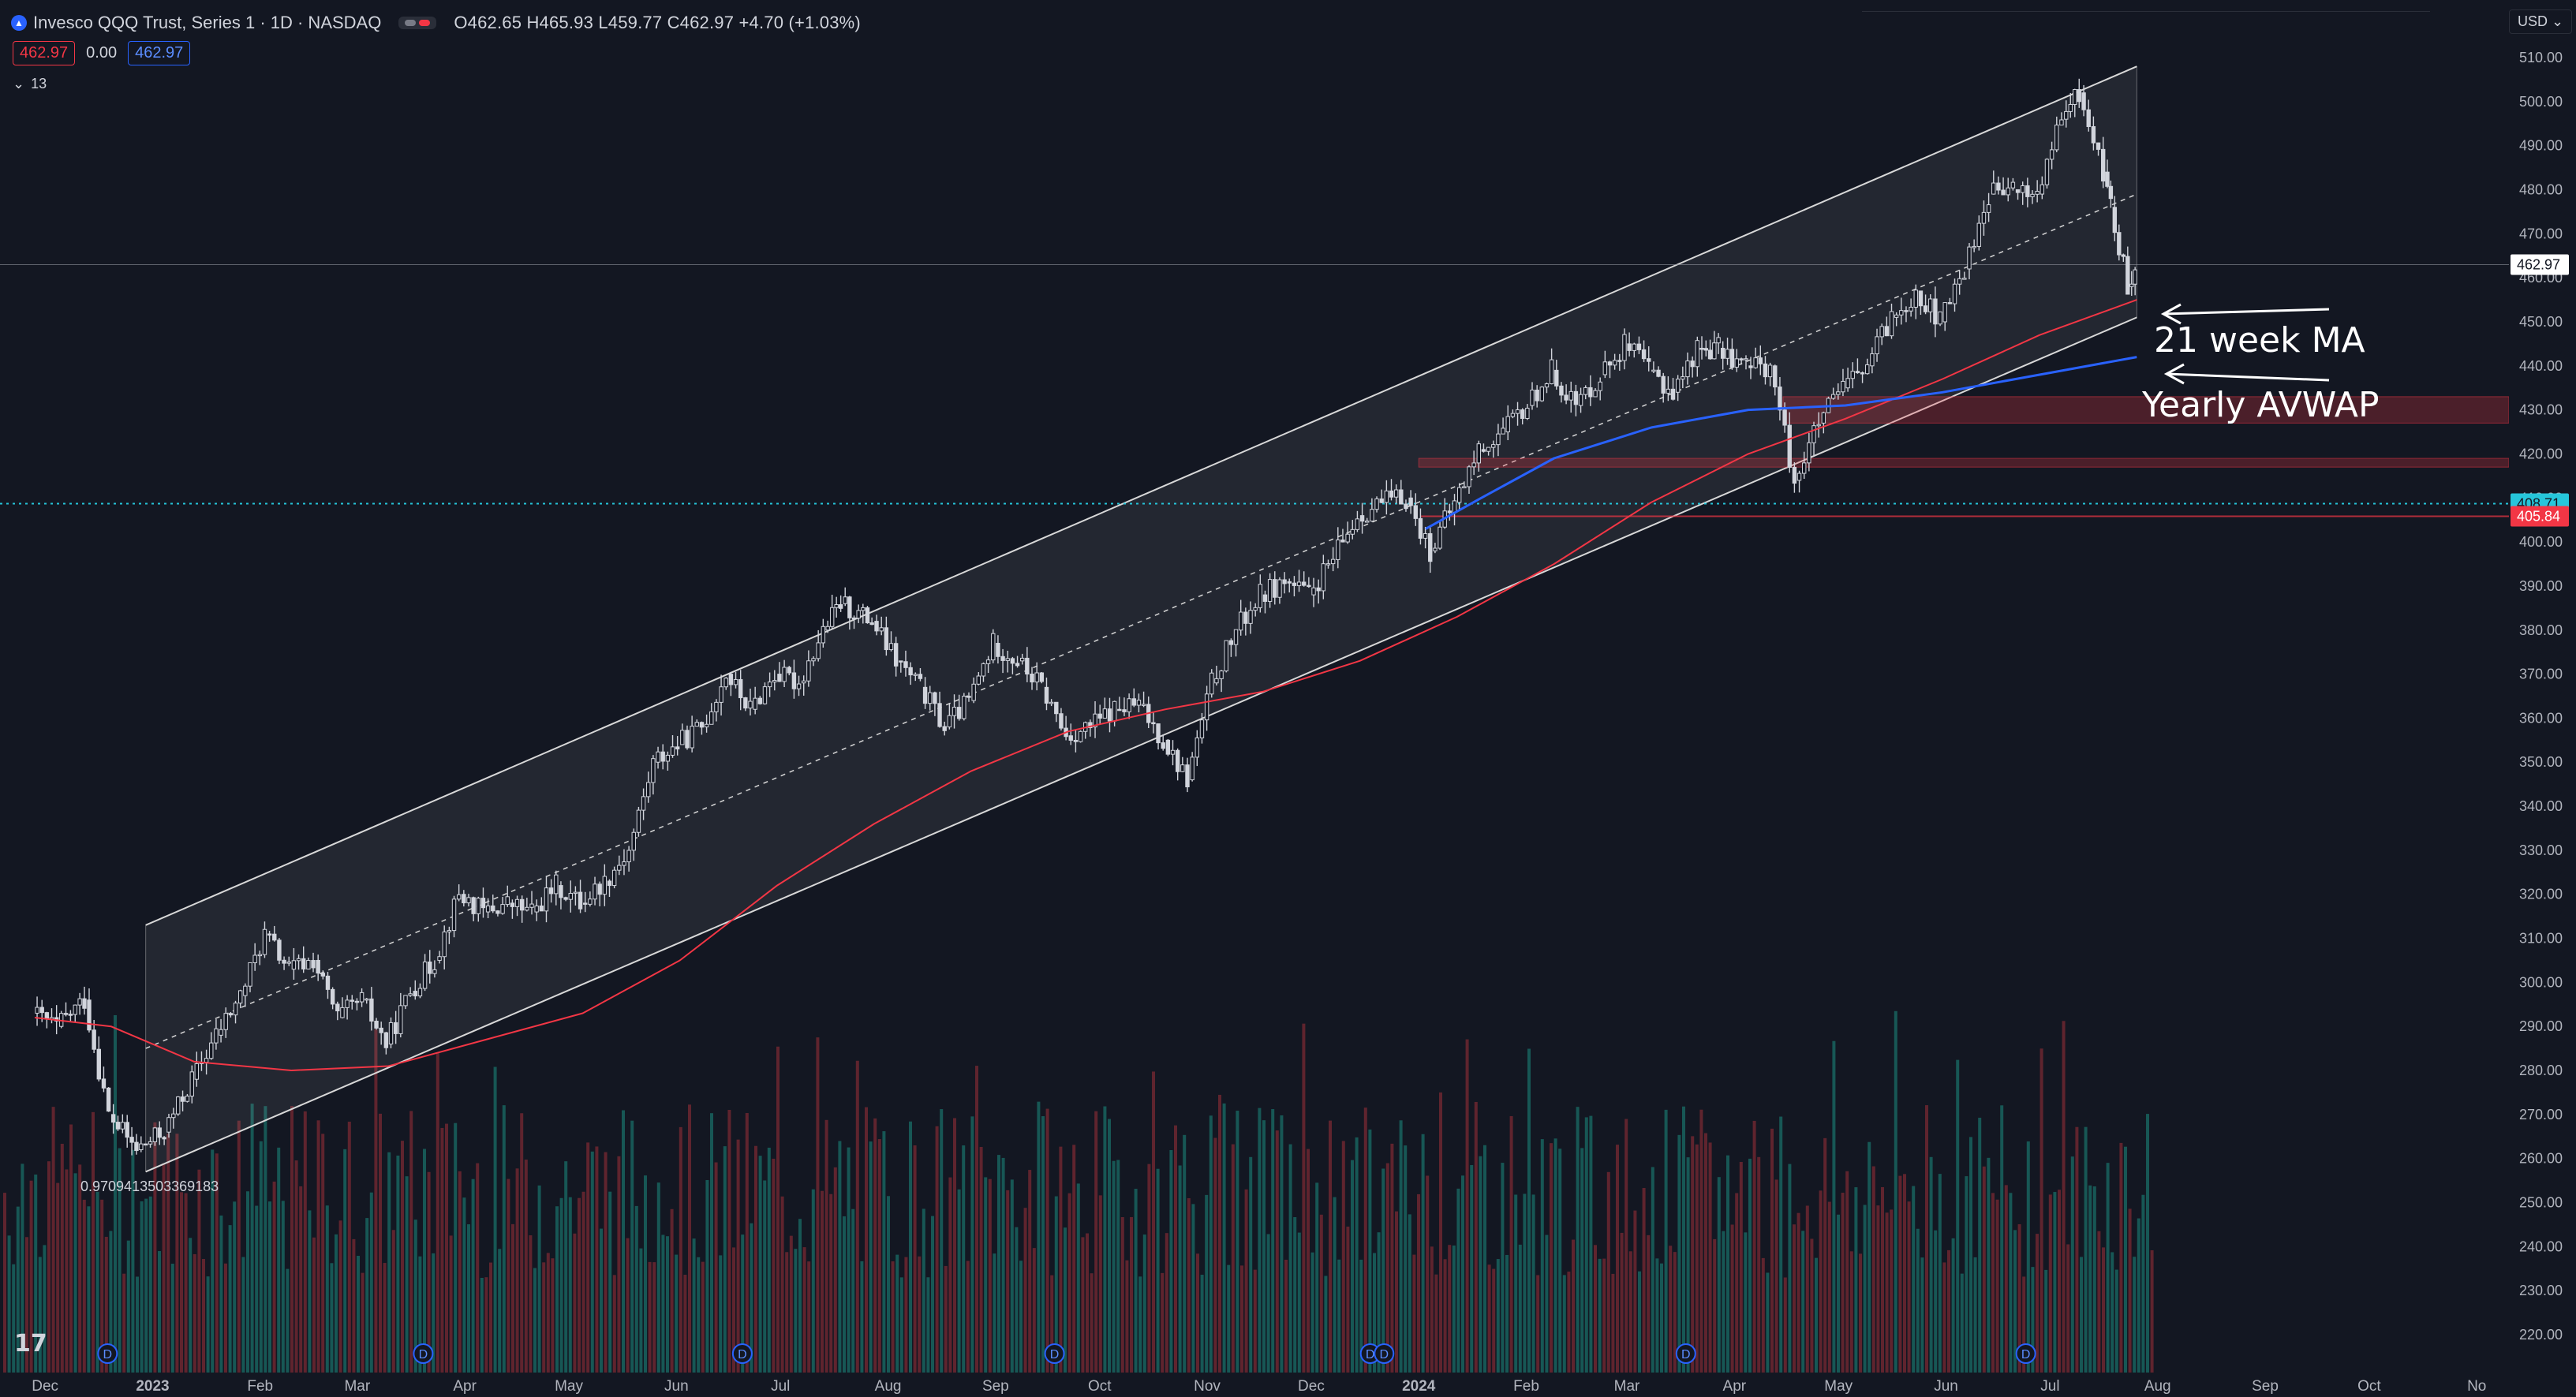  What do you see at coordinates (30, 84) in the screenshot?
I see `indicators-collapse: ⌄ 13` at bounding box center [30, 84].